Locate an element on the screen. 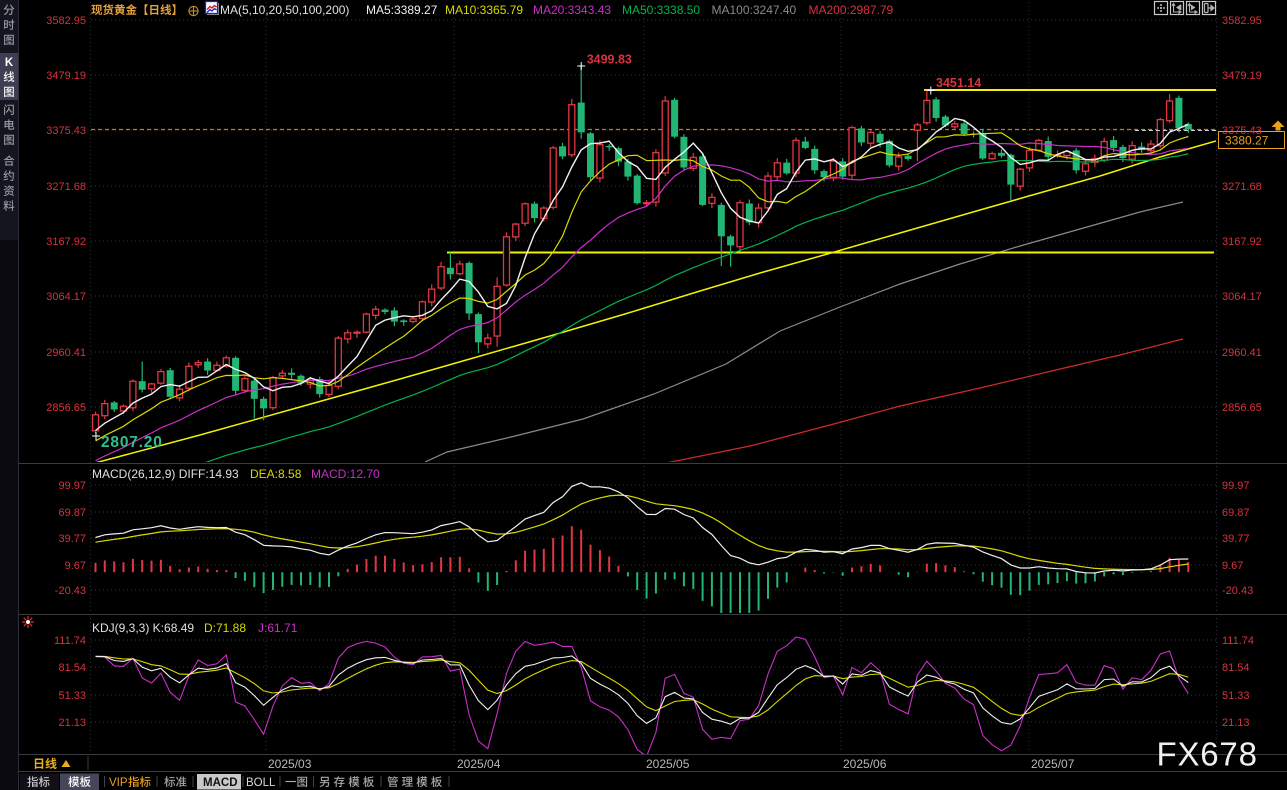  svg-text: 2025/03 is located at coordinates (290, 764).